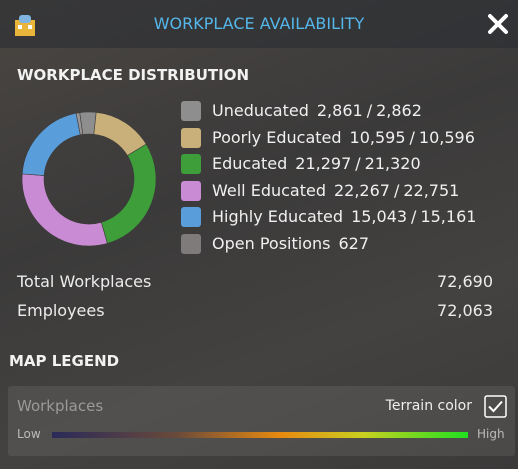  Describe the element at coordinates (271, 243) in the screenshot. I see `name: Open Positions` at that location.